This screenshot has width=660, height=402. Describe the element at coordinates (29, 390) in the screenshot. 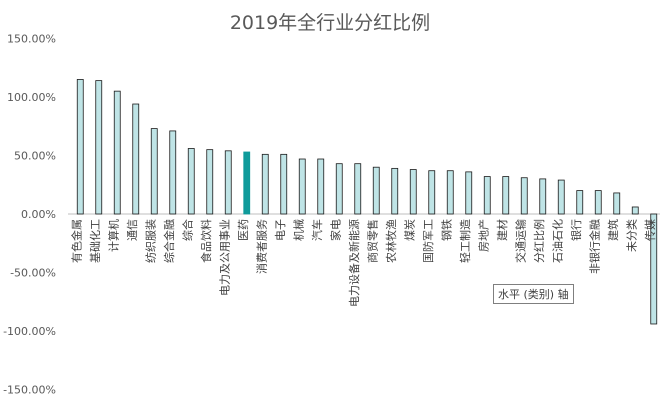

I see `y-tick-label: -150.00%` at that location.